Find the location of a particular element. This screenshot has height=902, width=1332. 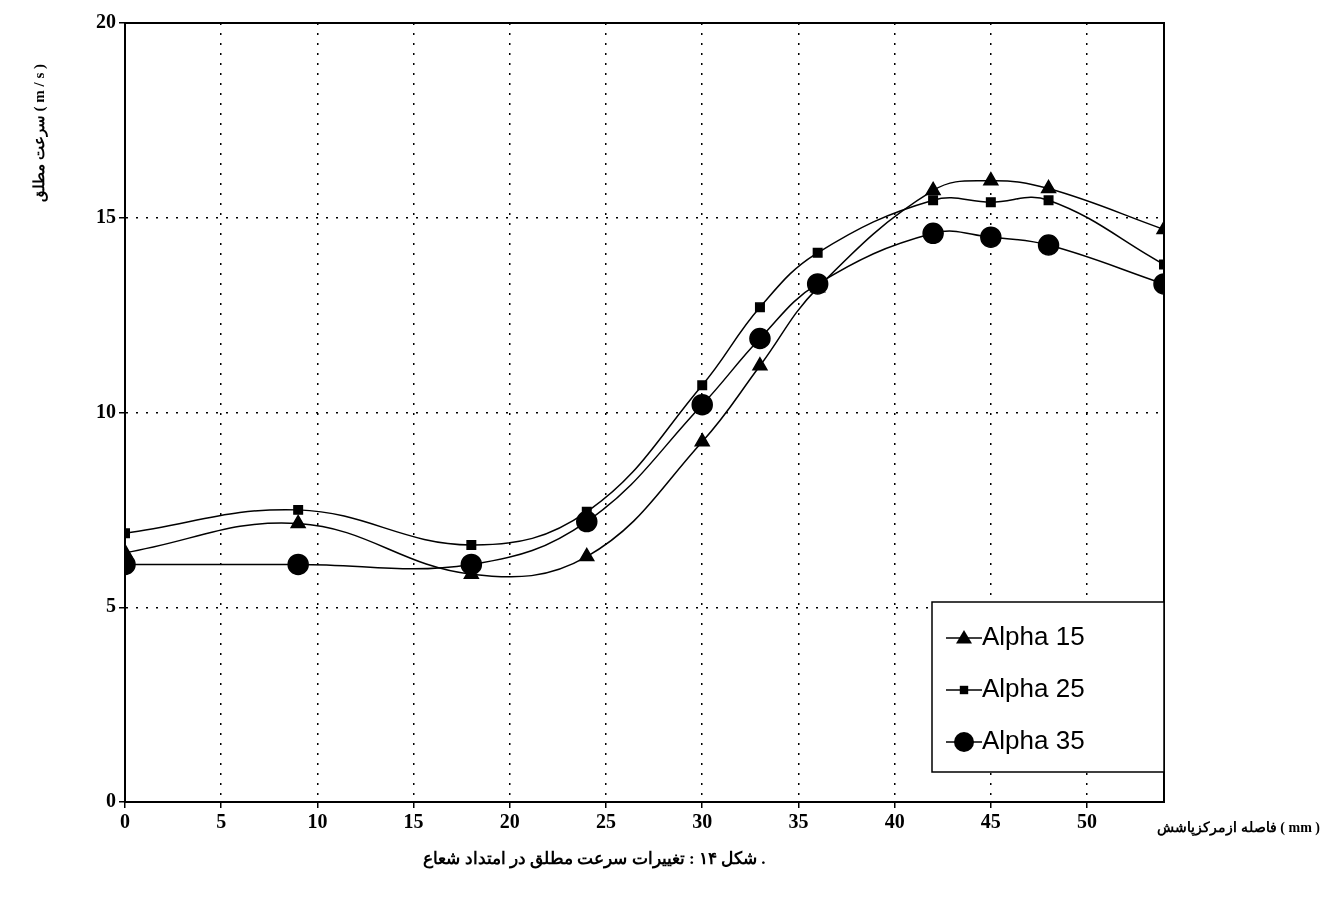

y-tick-label: 20 is located at coordinates (106, 21).